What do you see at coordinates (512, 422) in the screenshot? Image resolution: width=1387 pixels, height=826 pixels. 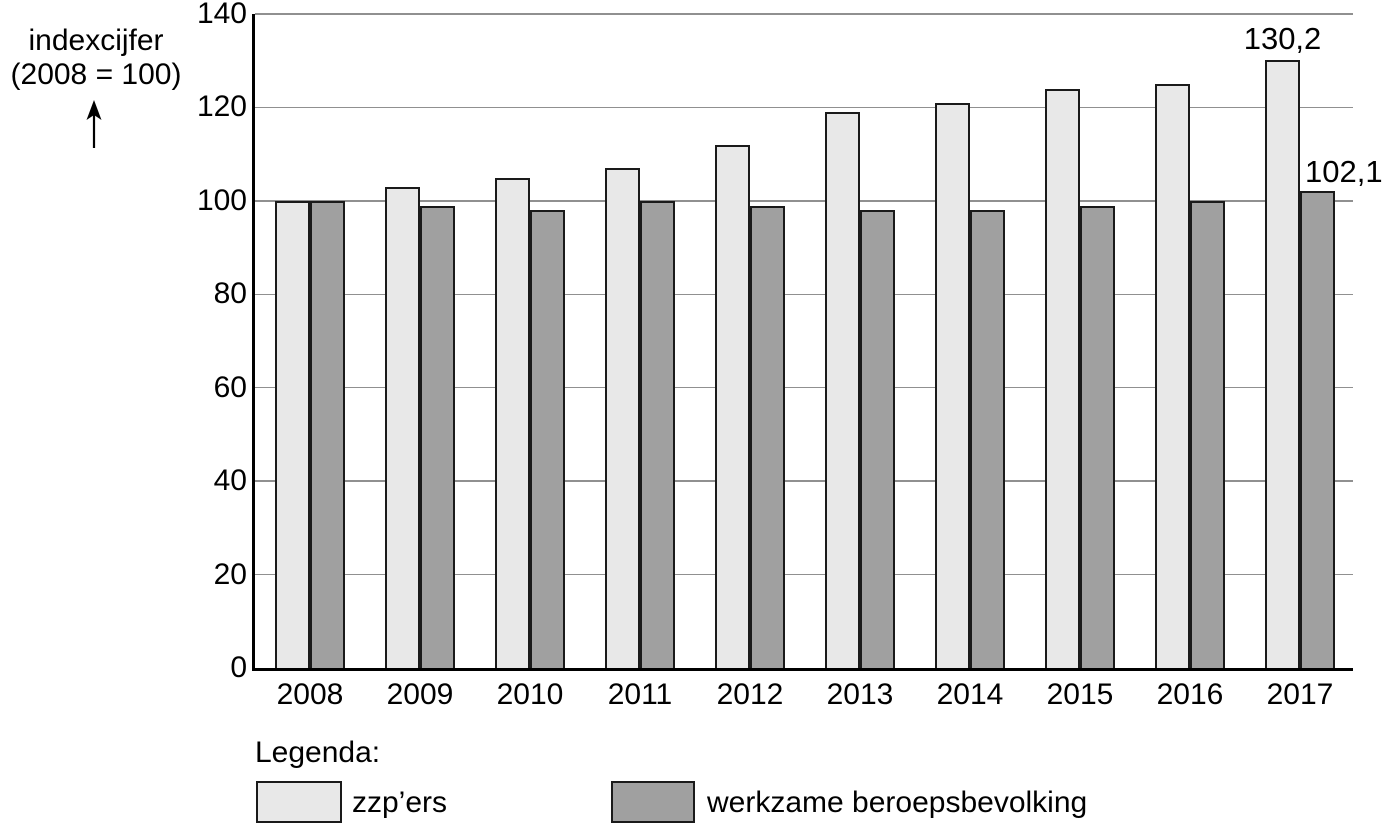 I see `bar-zzpers-2010` at bounding box center [512, 422].